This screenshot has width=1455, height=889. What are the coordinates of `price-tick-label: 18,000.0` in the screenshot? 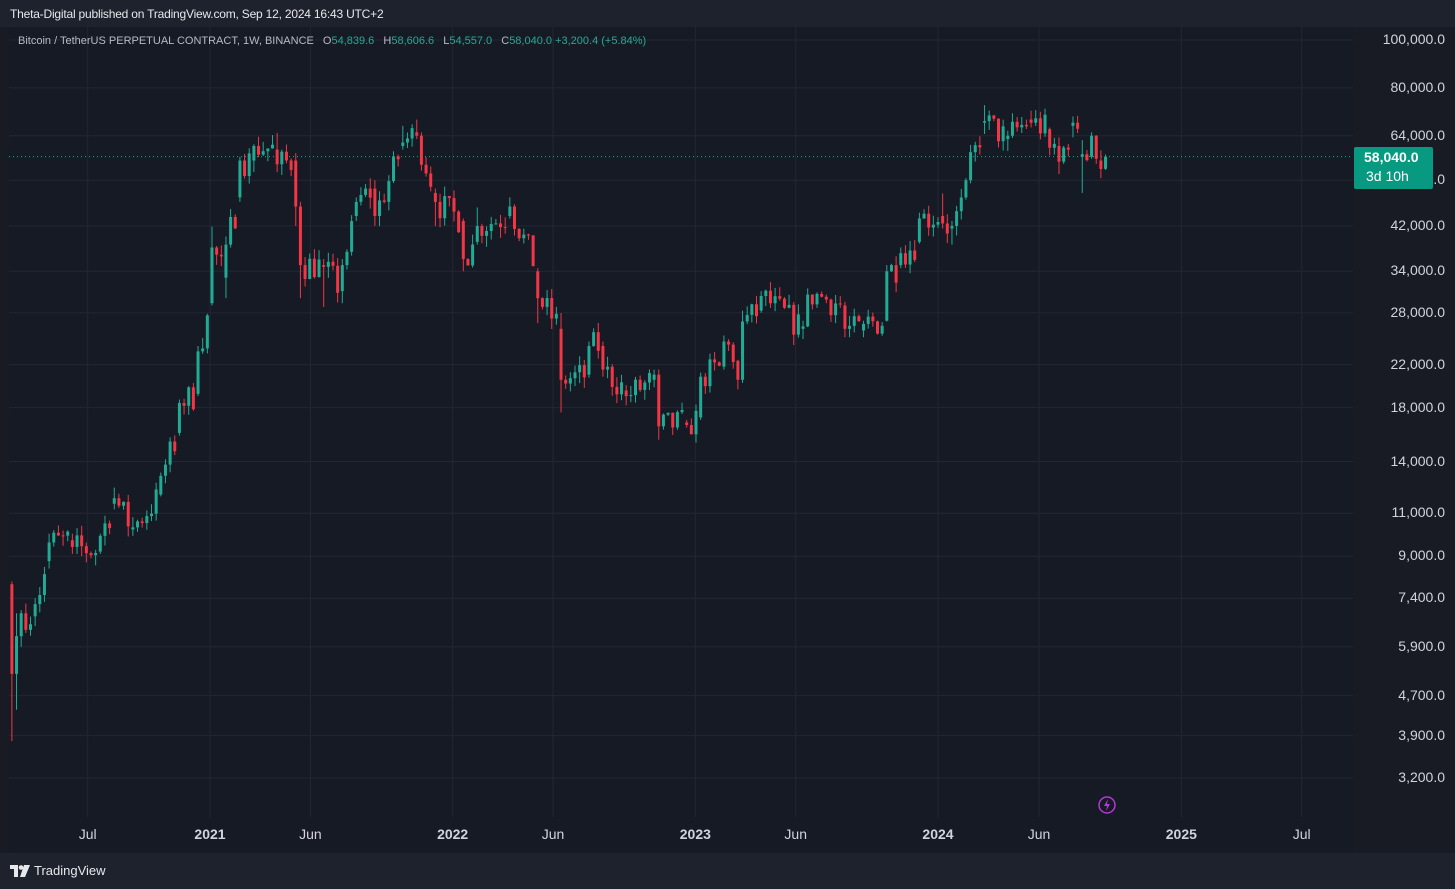 It's located at (1418, 406).